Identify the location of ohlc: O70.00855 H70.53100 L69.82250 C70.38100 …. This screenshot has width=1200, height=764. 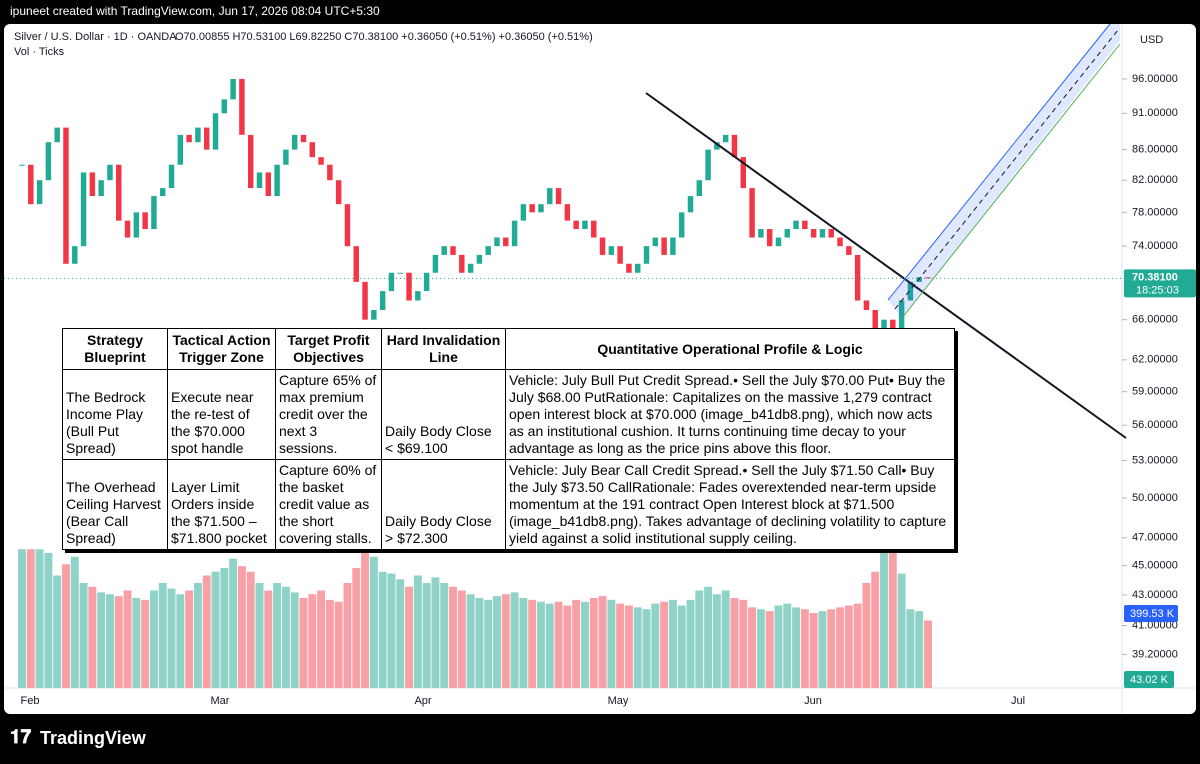
(384, 37).